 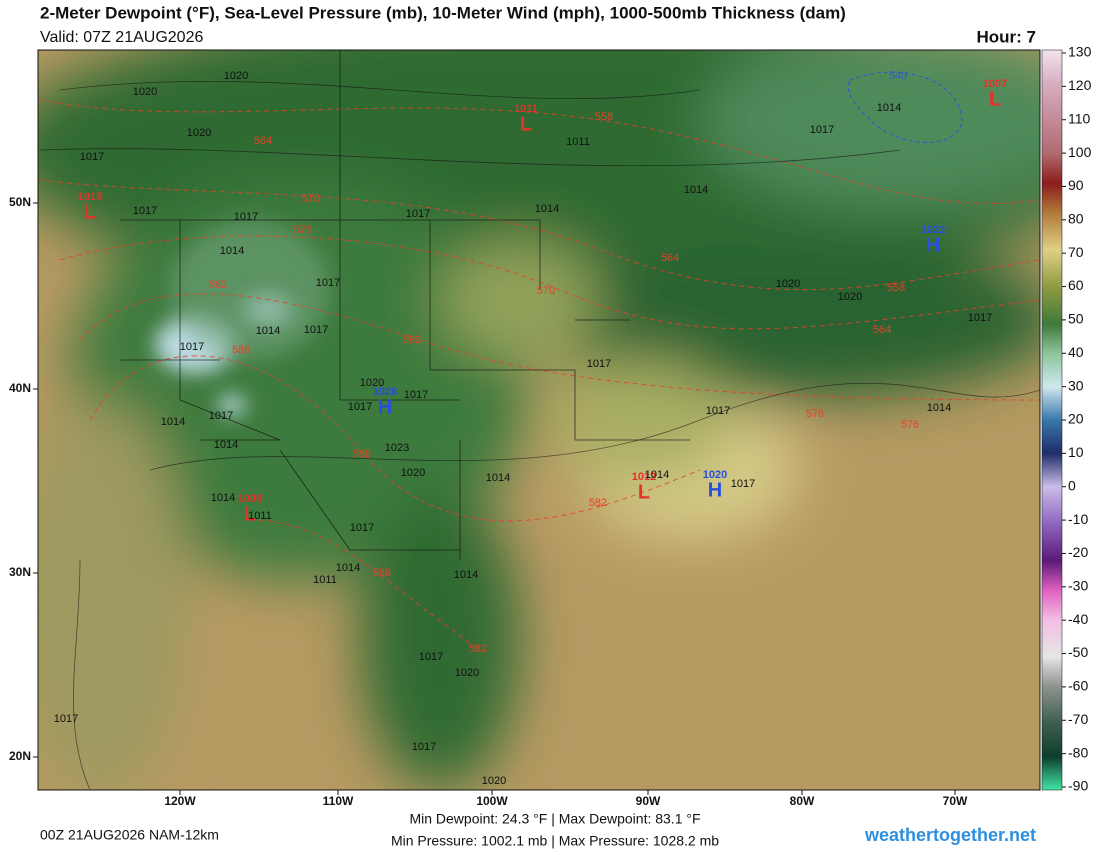 I want to click on longitude-label: 110W, so click(x=338, y=801).